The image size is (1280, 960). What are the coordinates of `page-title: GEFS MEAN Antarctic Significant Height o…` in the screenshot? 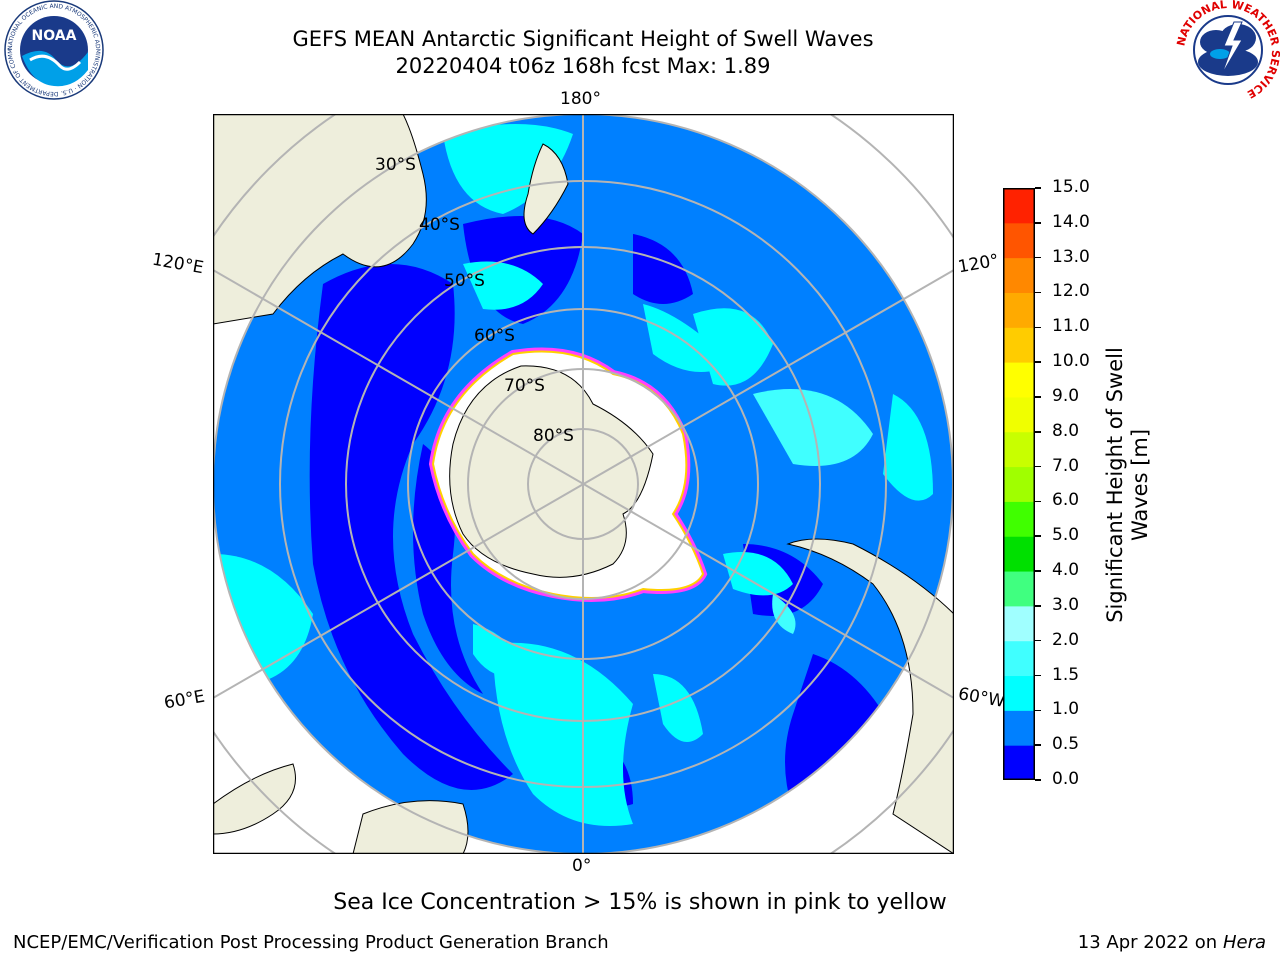 It's located at (583, 39).